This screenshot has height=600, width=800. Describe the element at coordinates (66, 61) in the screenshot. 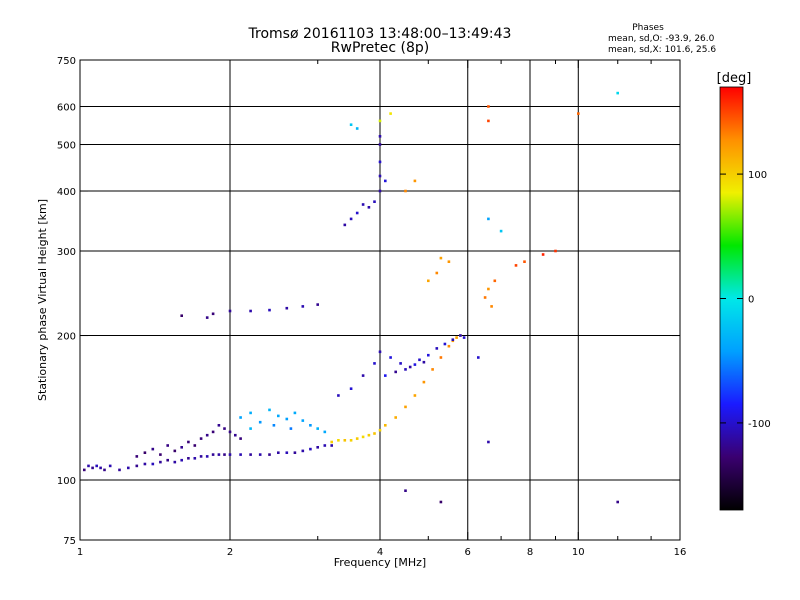

I see `y-tick-label: 750` at that location.